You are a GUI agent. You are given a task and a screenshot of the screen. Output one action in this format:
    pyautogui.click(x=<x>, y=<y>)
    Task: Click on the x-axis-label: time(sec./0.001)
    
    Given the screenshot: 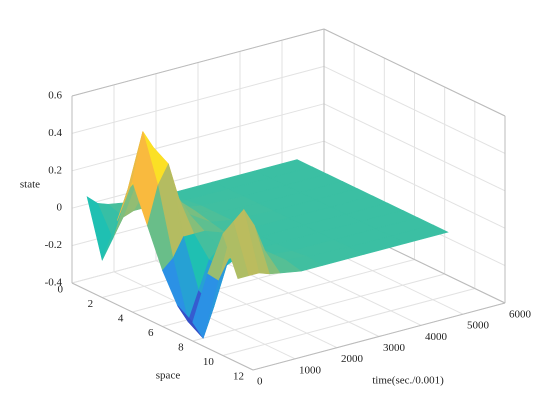 What is the action you would take?
    pyautogui.click(x=408, y=381)
    